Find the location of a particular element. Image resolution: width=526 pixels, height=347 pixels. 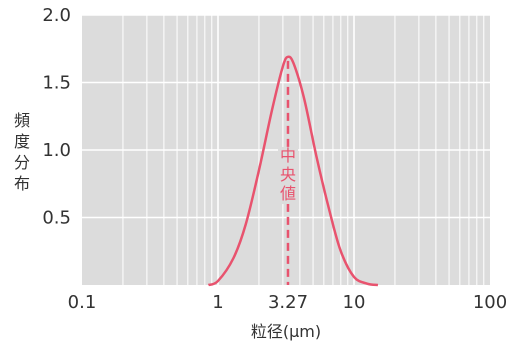

y-axis-title-char: 度 is located at coordinates (22, 141).